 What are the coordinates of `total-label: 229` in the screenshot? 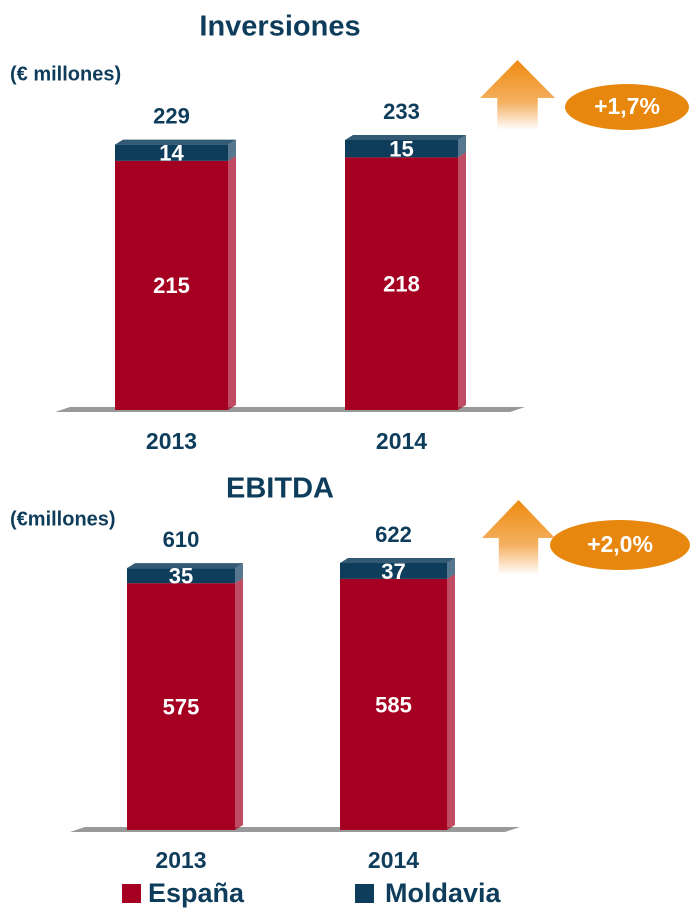 It's located at (171, 115).